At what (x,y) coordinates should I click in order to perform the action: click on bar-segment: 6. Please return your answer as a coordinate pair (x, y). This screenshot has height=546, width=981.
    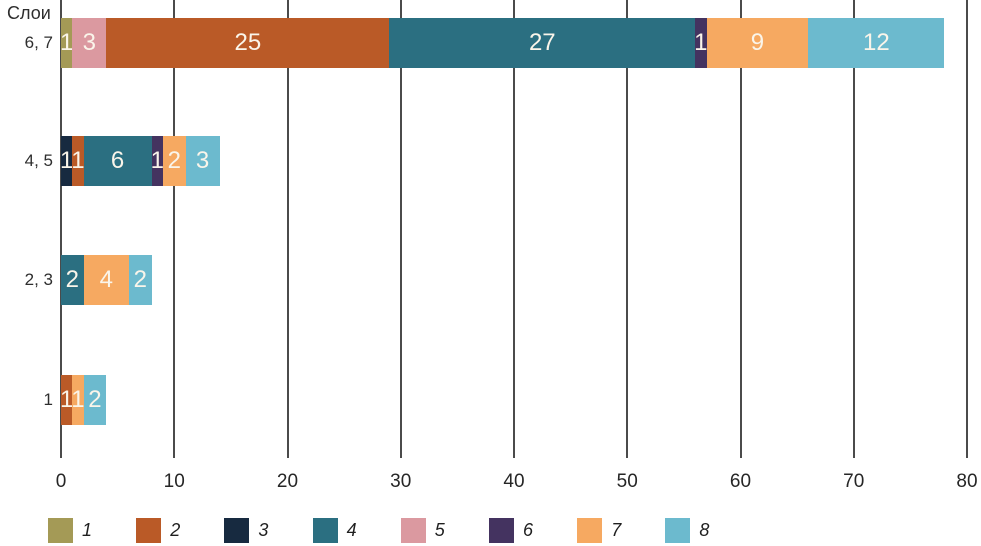
    Looking at the image, I should click on (117, 161).